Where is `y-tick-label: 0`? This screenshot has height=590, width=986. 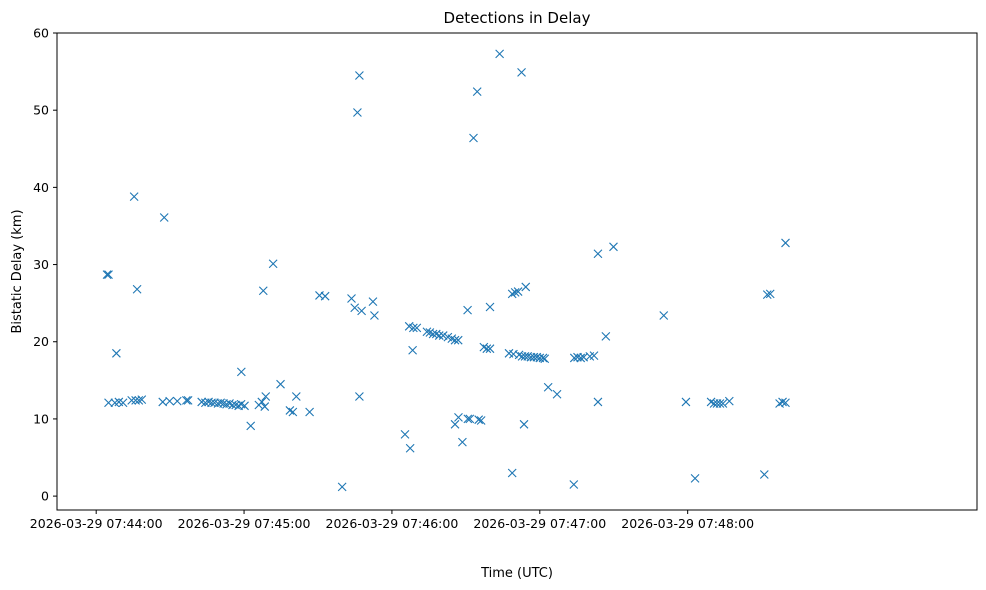
y-tick-label: 0 is located at coordinates (45, 496).